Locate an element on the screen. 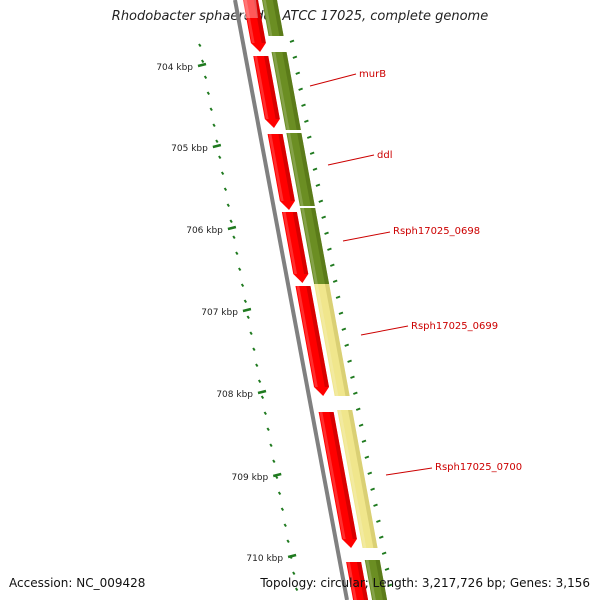 The width and height of the screenshot is (600, 600). kbp-tick-label: 704 kbp is located at coordinates (174, 68).